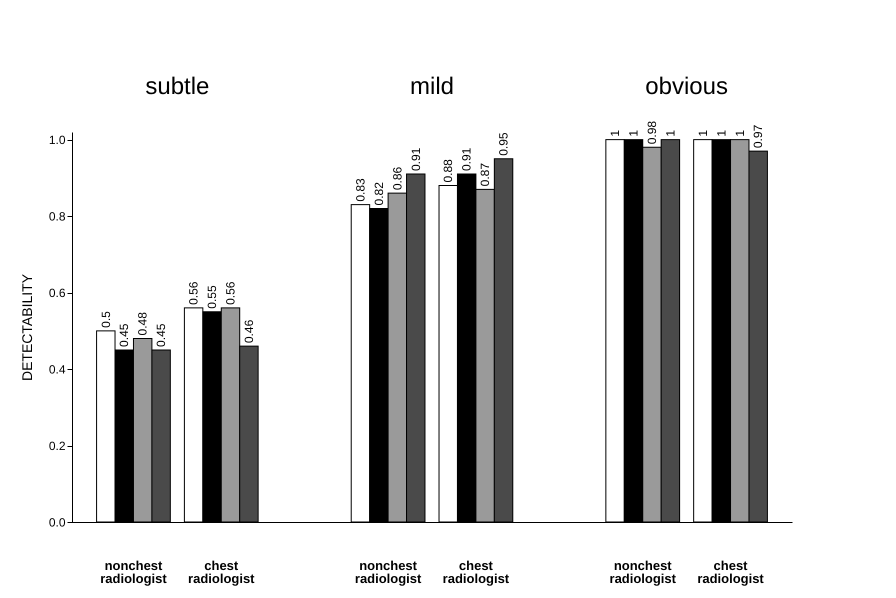 The height and width of the screenshot is (598, 896). Describe the element at coordinates (360, 190) in the screenshot. I see `data-label: 0.83` at that location.